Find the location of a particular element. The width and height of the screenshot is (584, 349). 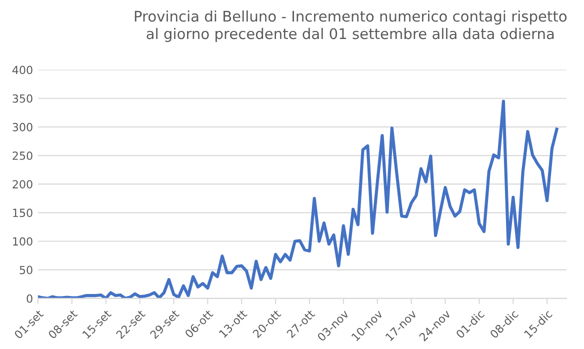

y-tick-label: 200 is located at coordinates (22, 184).